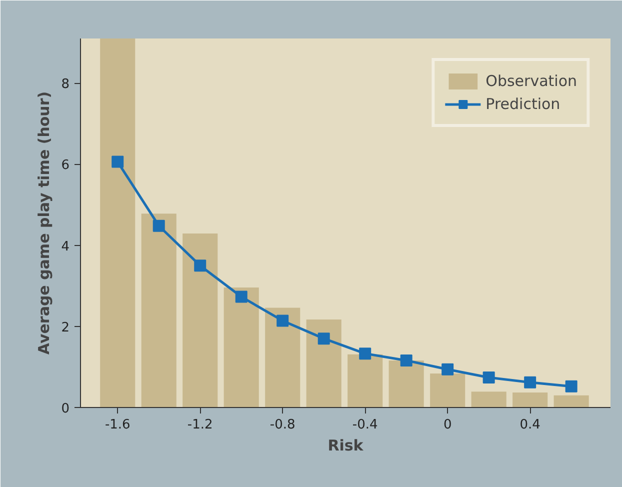 This screenshot has width=622, height=487. Describe the element at coordinates (65, 84) in the screenshot. I see `y-tick-label: 8` at that location.